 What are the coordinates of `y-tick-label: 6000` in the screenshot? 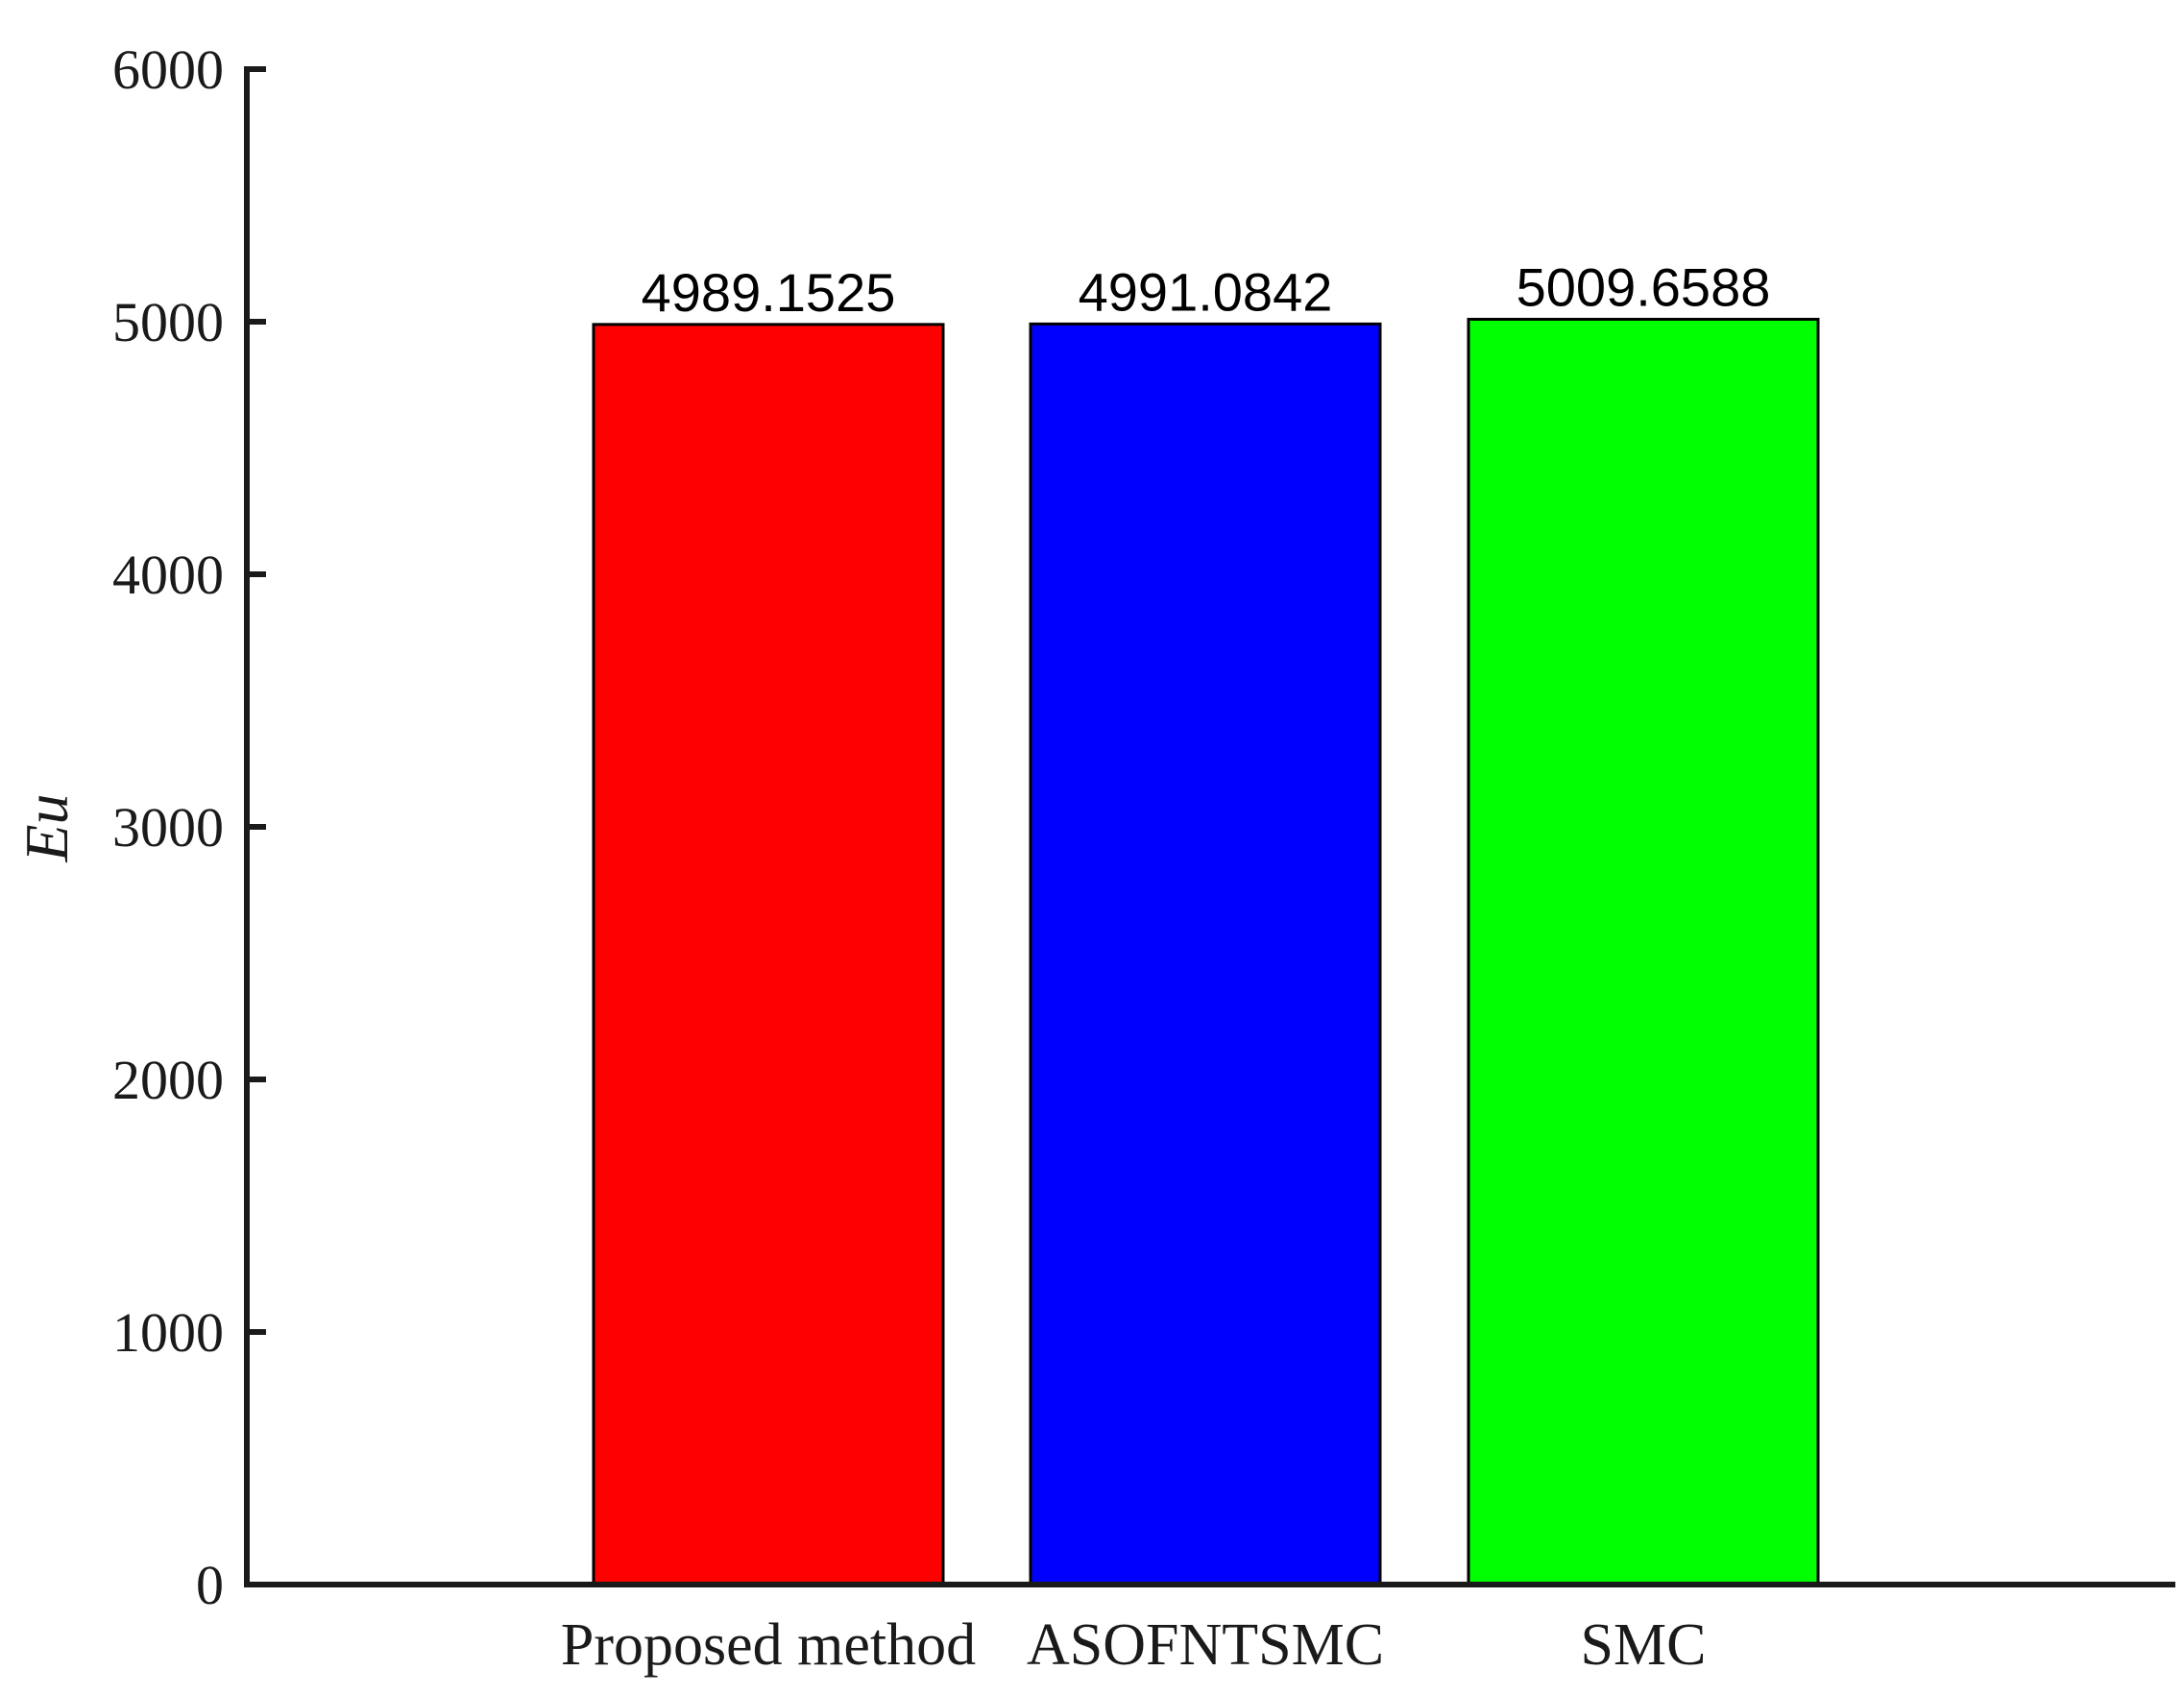 It's located at (168, 69).